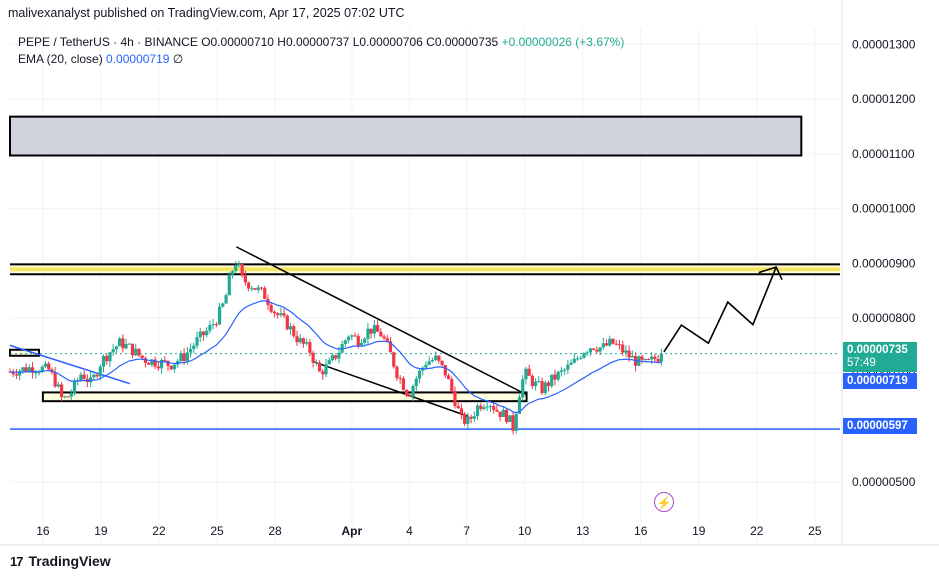  Describe the element at coordinates (525, 531) in the screenshot. I see `x-tick-label: 10` at that location.